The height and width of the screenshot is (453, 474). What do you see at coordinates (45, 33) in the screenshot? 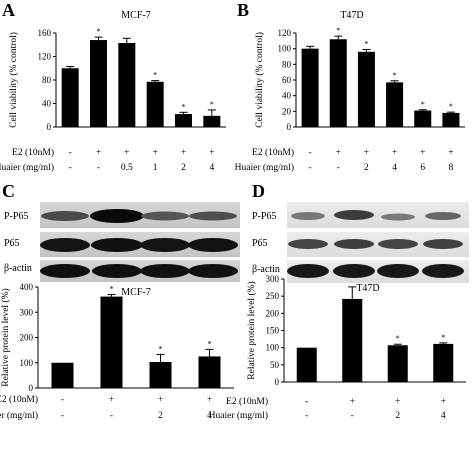
I see `y-tick-label: 160` at bounding box center [45, 33].